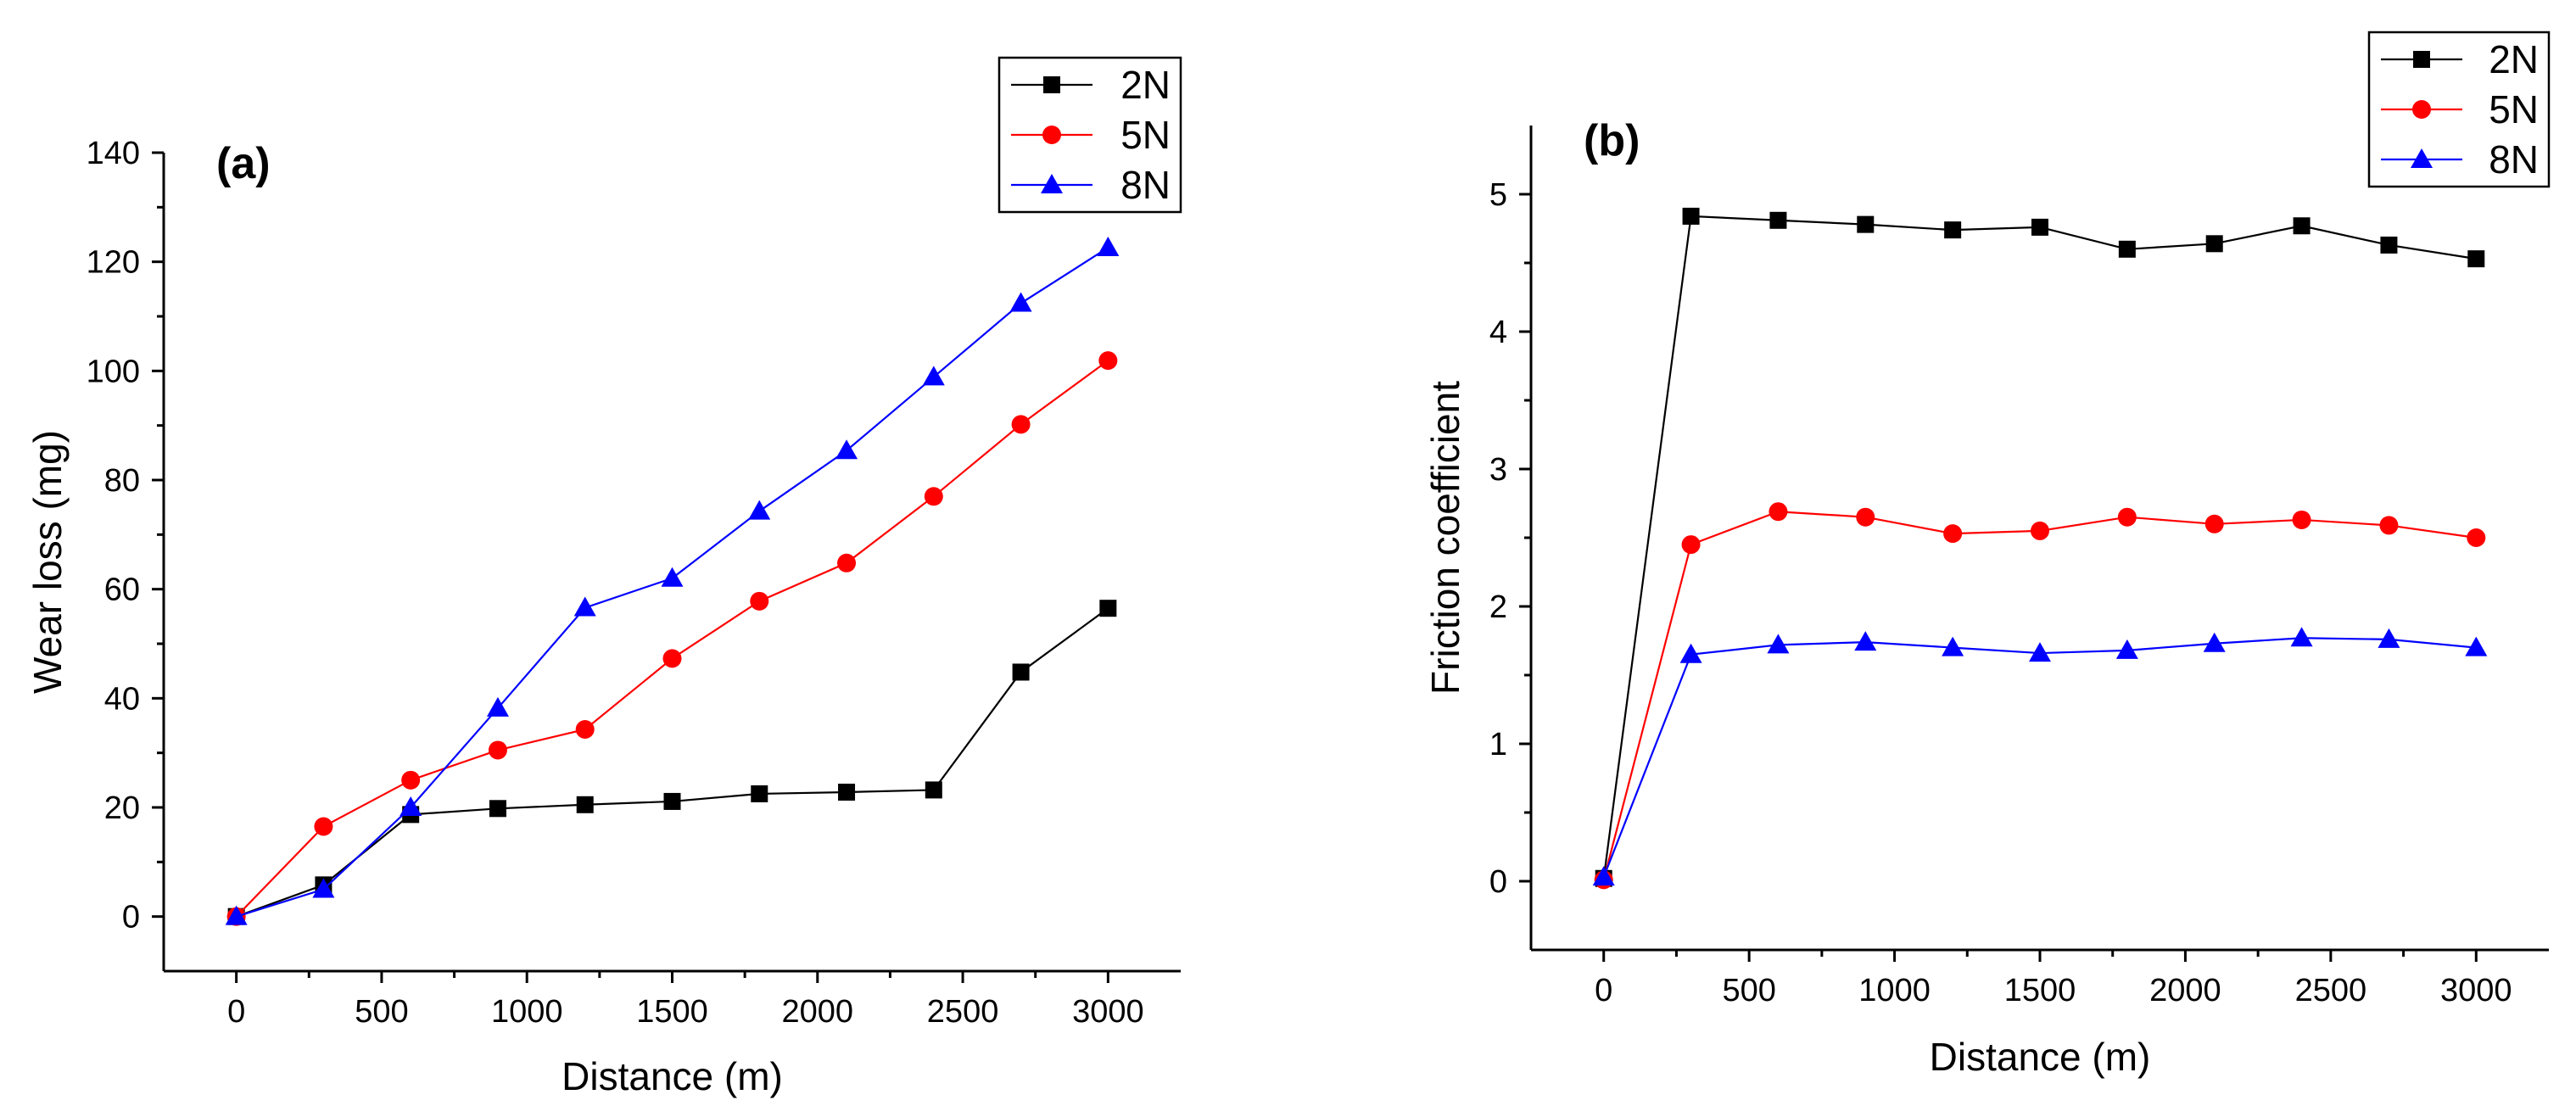 Image resolution: width=2576 pixels, height=1117 pixels. I want to click on y-tick-label: 4, so click(1498, 332).